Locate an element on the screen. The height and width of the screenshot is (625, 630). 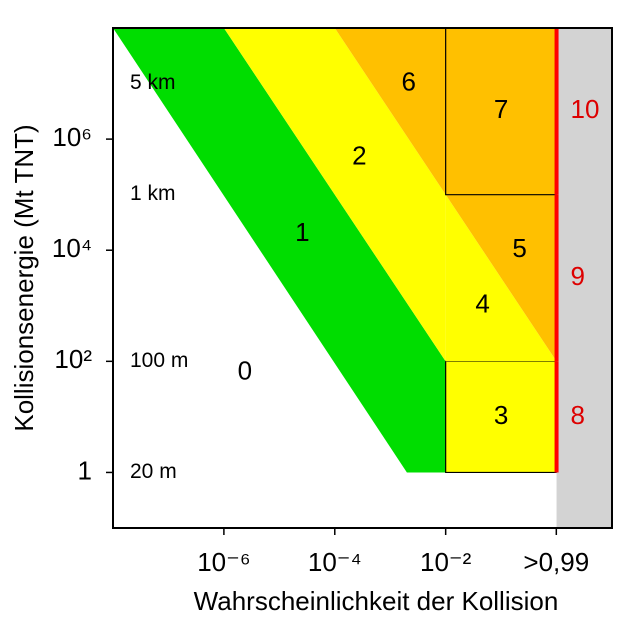
x-tick-label: 10⁻⁶ is located at coordinates (223, 562).